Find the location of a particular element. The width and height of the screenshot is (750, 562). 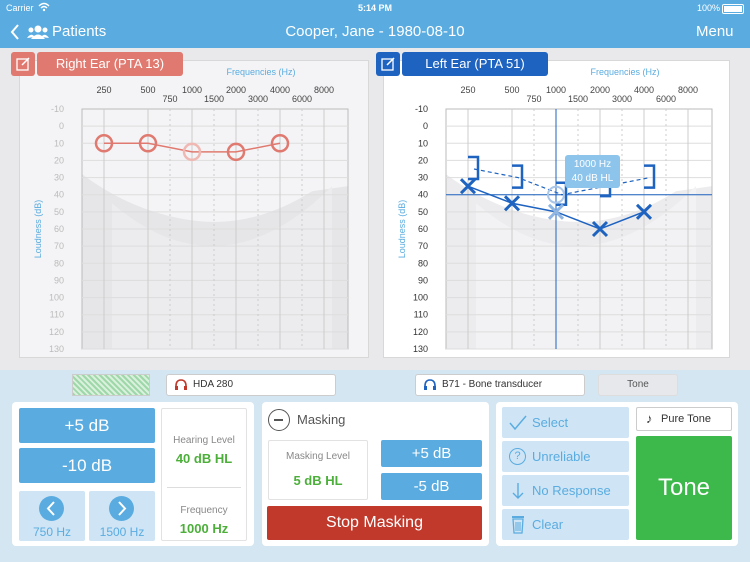

left-ear-tab: Left Ear (PTA 51) is located at coordinates (475, 64).